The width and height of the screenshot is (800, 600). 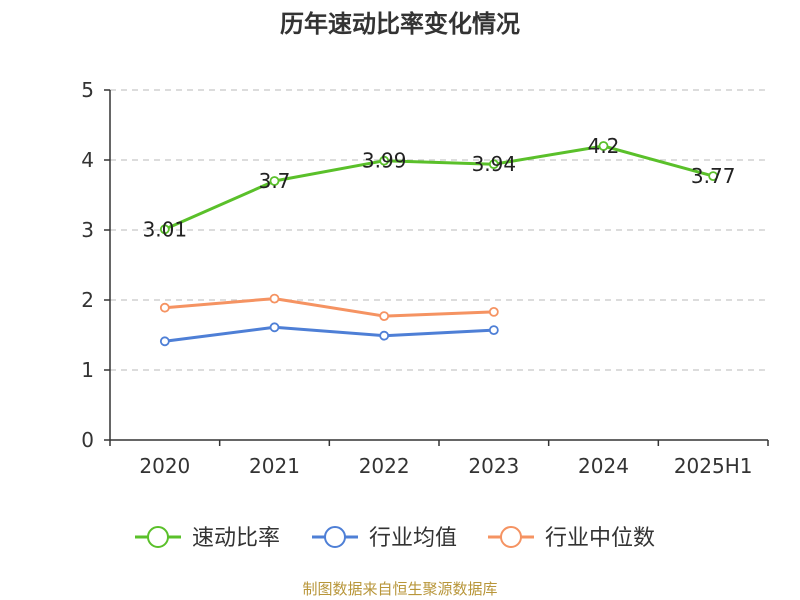 I want to click on legend-label: 行业均值, so click(x=413, y=538).